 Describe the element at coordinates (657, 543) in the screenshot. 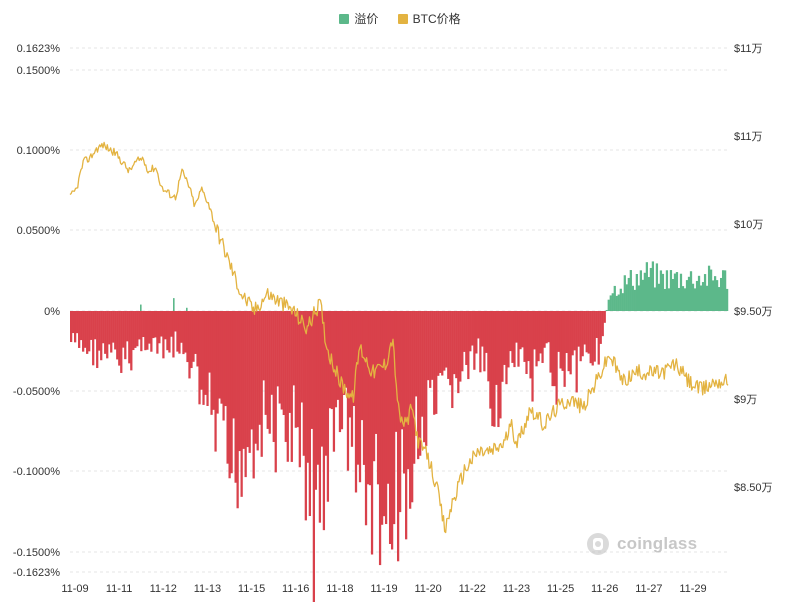

I see `watermark-text: coinglass` at that location.